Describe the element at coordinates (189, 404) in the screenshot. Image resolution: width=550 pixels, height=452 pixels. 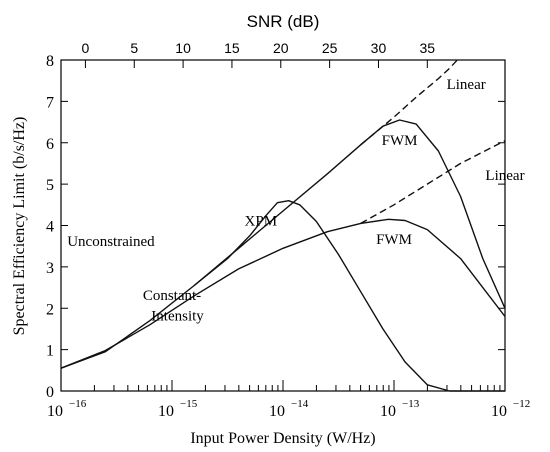
I see `x-tick-label-exponent: −15` at that location.